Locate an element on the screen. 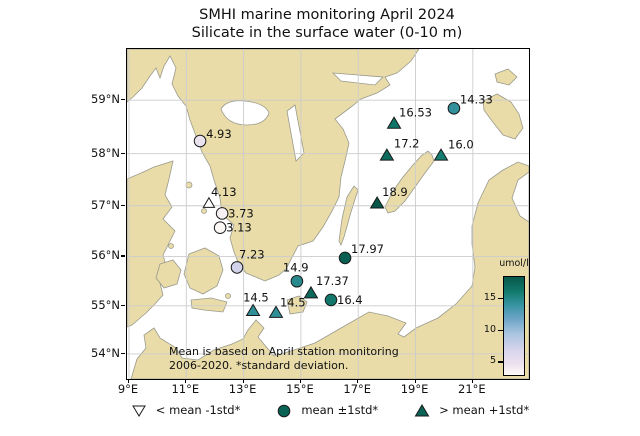 The image size is (640, 436). triangle-up-icon is located at coordinates (422, 410).